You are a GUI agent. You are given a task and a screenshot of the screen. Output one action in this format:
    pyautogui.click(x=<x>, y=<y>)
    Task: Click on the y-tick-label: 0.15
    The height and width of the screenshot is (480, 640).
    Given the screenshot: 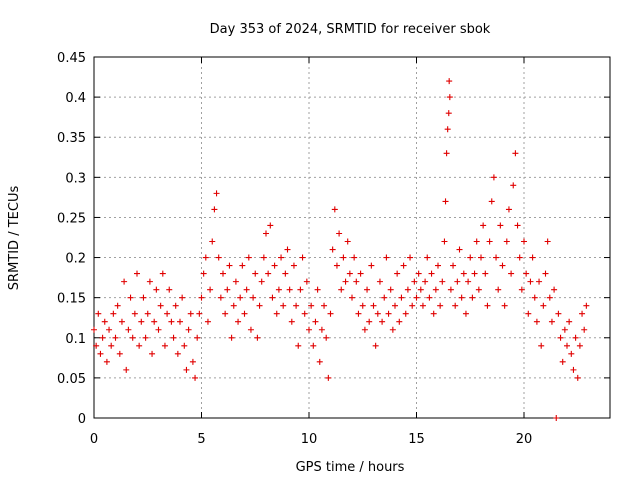 What is the action you would take?
    pyautogui.click(x=71, y=299)
    